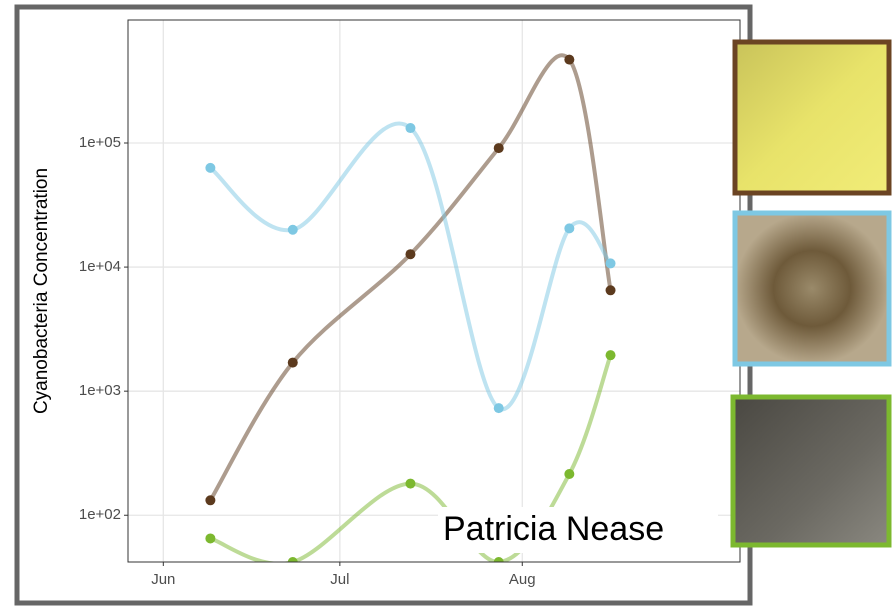  Describe the element at coordinates (41, 291) in the screenshot. I see `y-axis-label: Cyanobacteria Concentration` at that location.